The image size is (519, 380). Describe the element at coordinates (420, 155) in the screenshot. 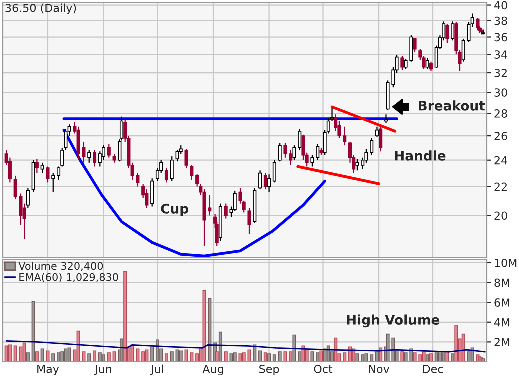

I see `annotation: Handle` at that location.